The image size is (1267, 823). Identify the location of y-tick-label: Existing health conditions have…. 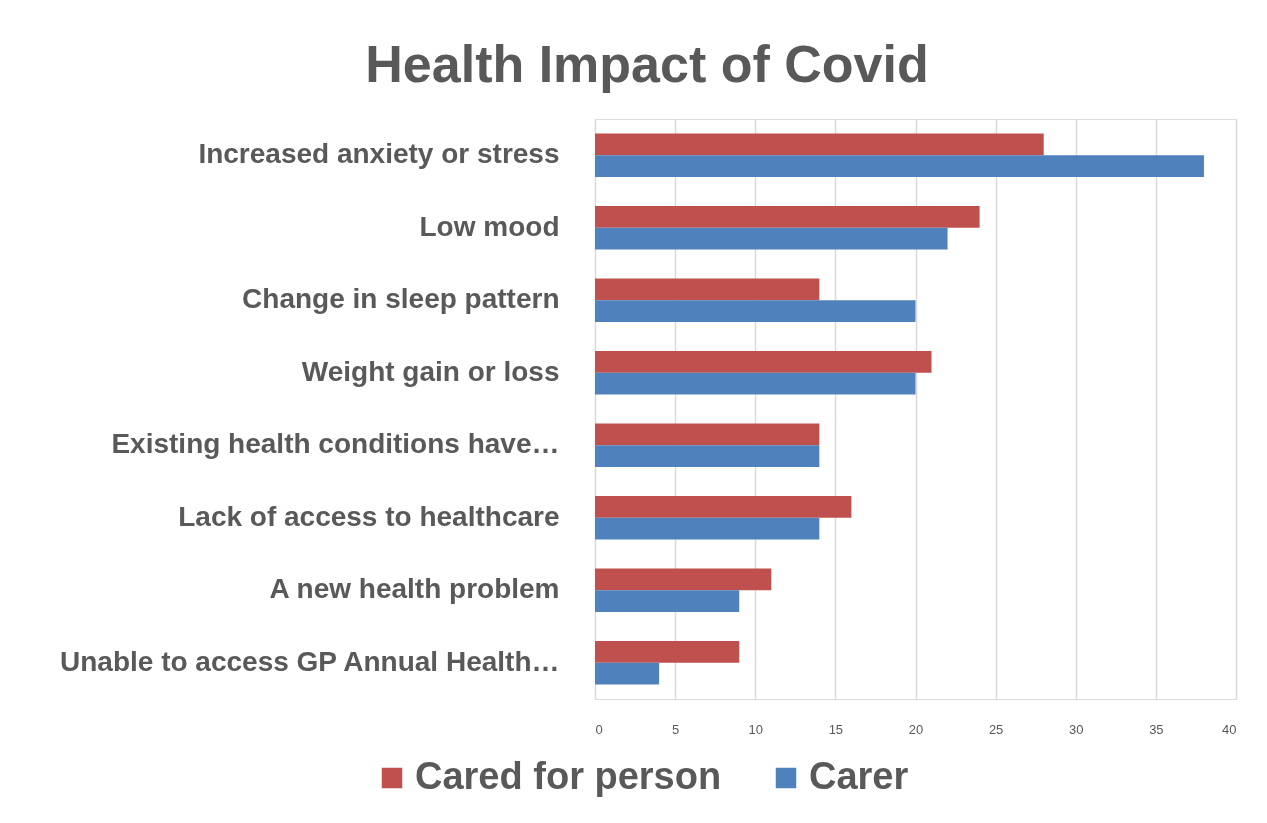
(335, 444).